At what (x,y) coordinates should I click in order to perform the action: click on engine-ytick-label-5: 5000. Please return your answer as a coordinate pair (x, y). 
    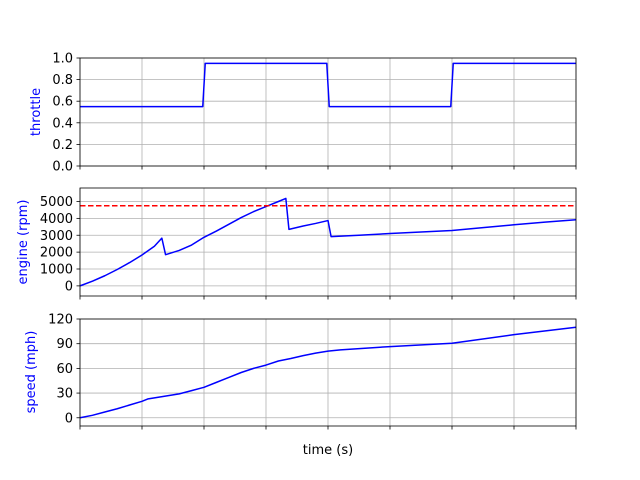
    Looking at the image, I should click on (56, 202).